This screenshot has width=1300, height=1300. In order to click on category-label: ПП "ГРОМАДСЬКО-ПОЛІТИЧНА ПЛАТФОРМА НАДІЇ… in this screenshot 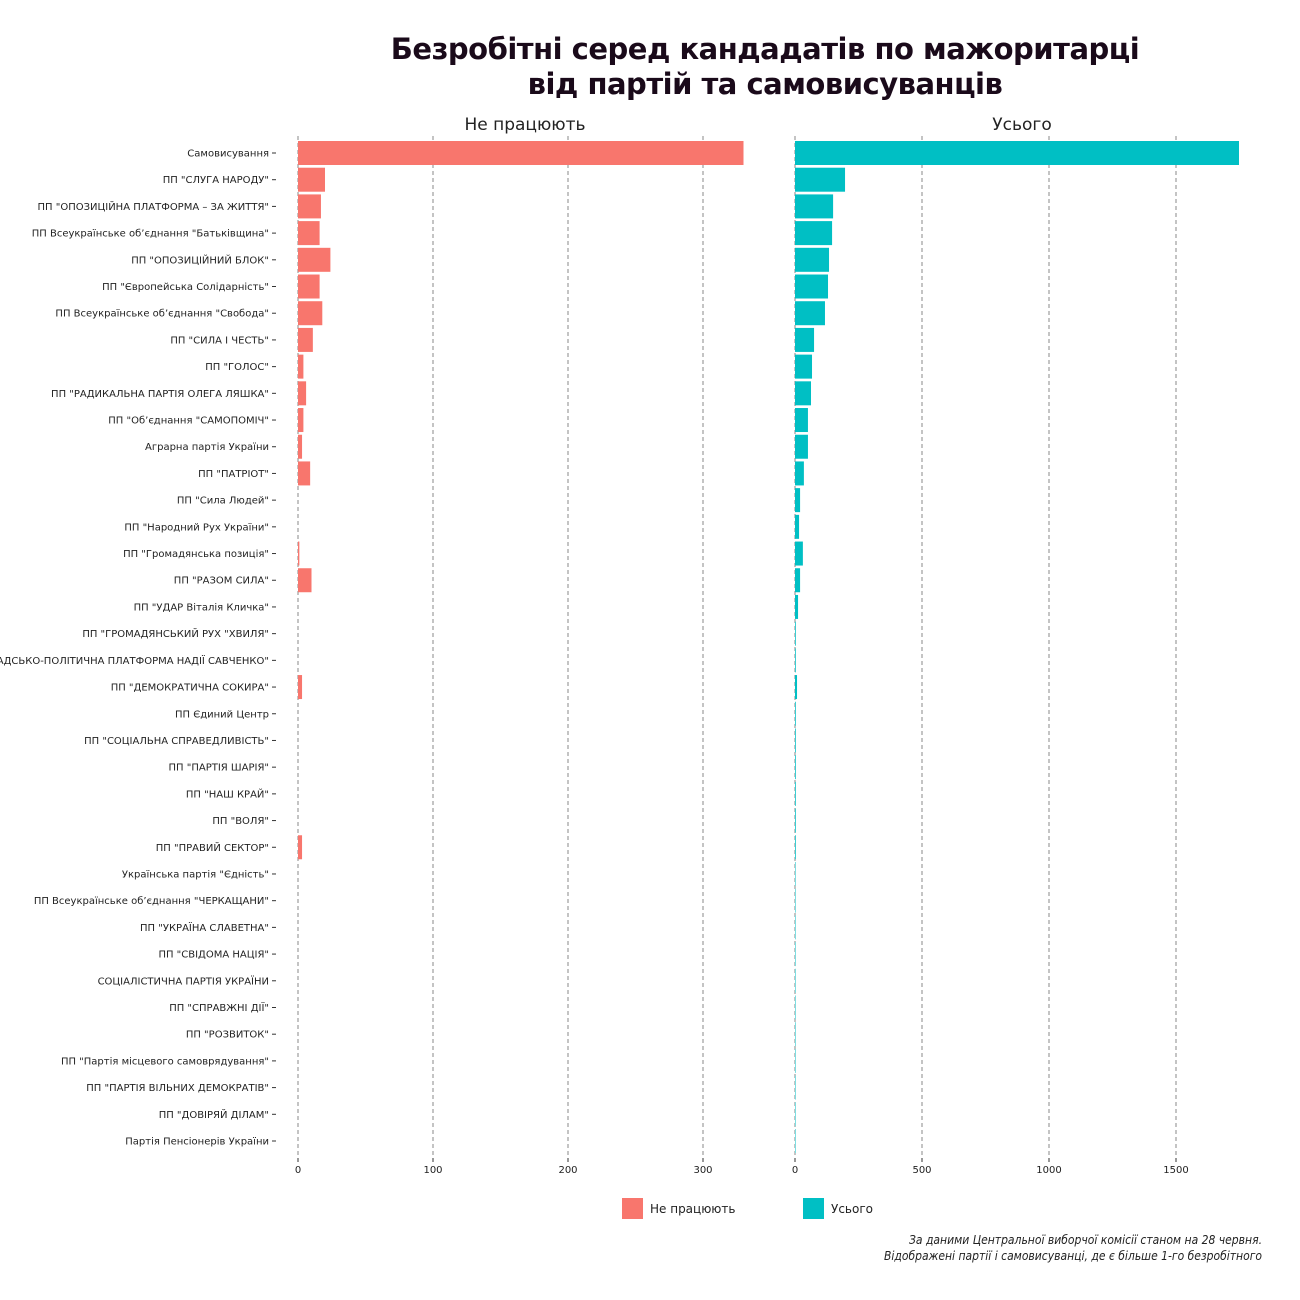, I will do `click(134, 660)`.